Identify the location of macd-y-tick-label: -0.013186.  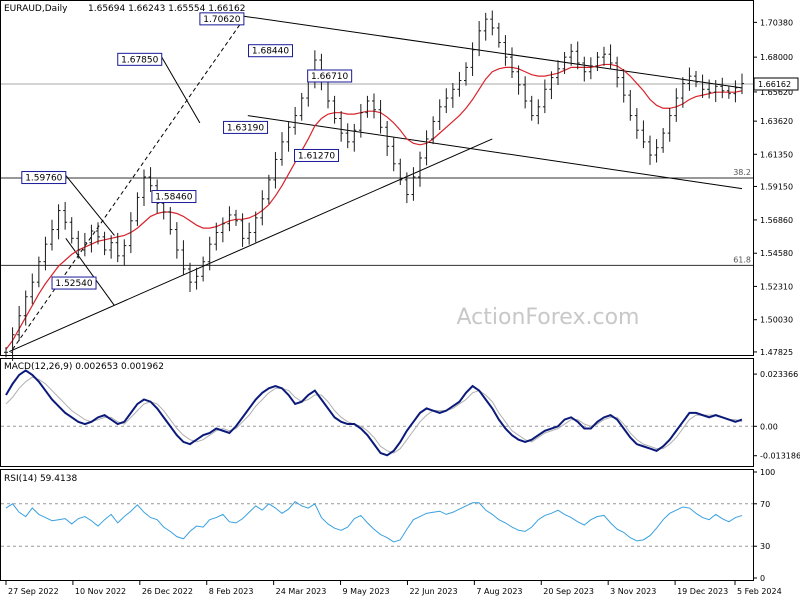
(780, 456).